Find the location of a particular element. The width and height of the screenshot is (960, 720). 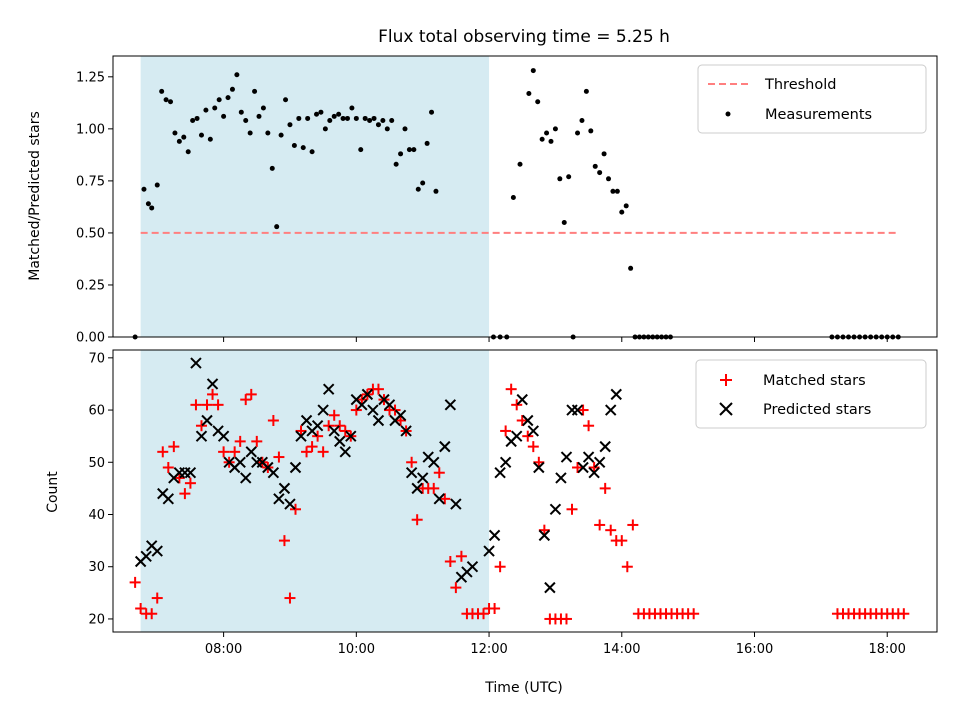

bottom-y-tick-label: 40 is located at coordinates (96, 515).